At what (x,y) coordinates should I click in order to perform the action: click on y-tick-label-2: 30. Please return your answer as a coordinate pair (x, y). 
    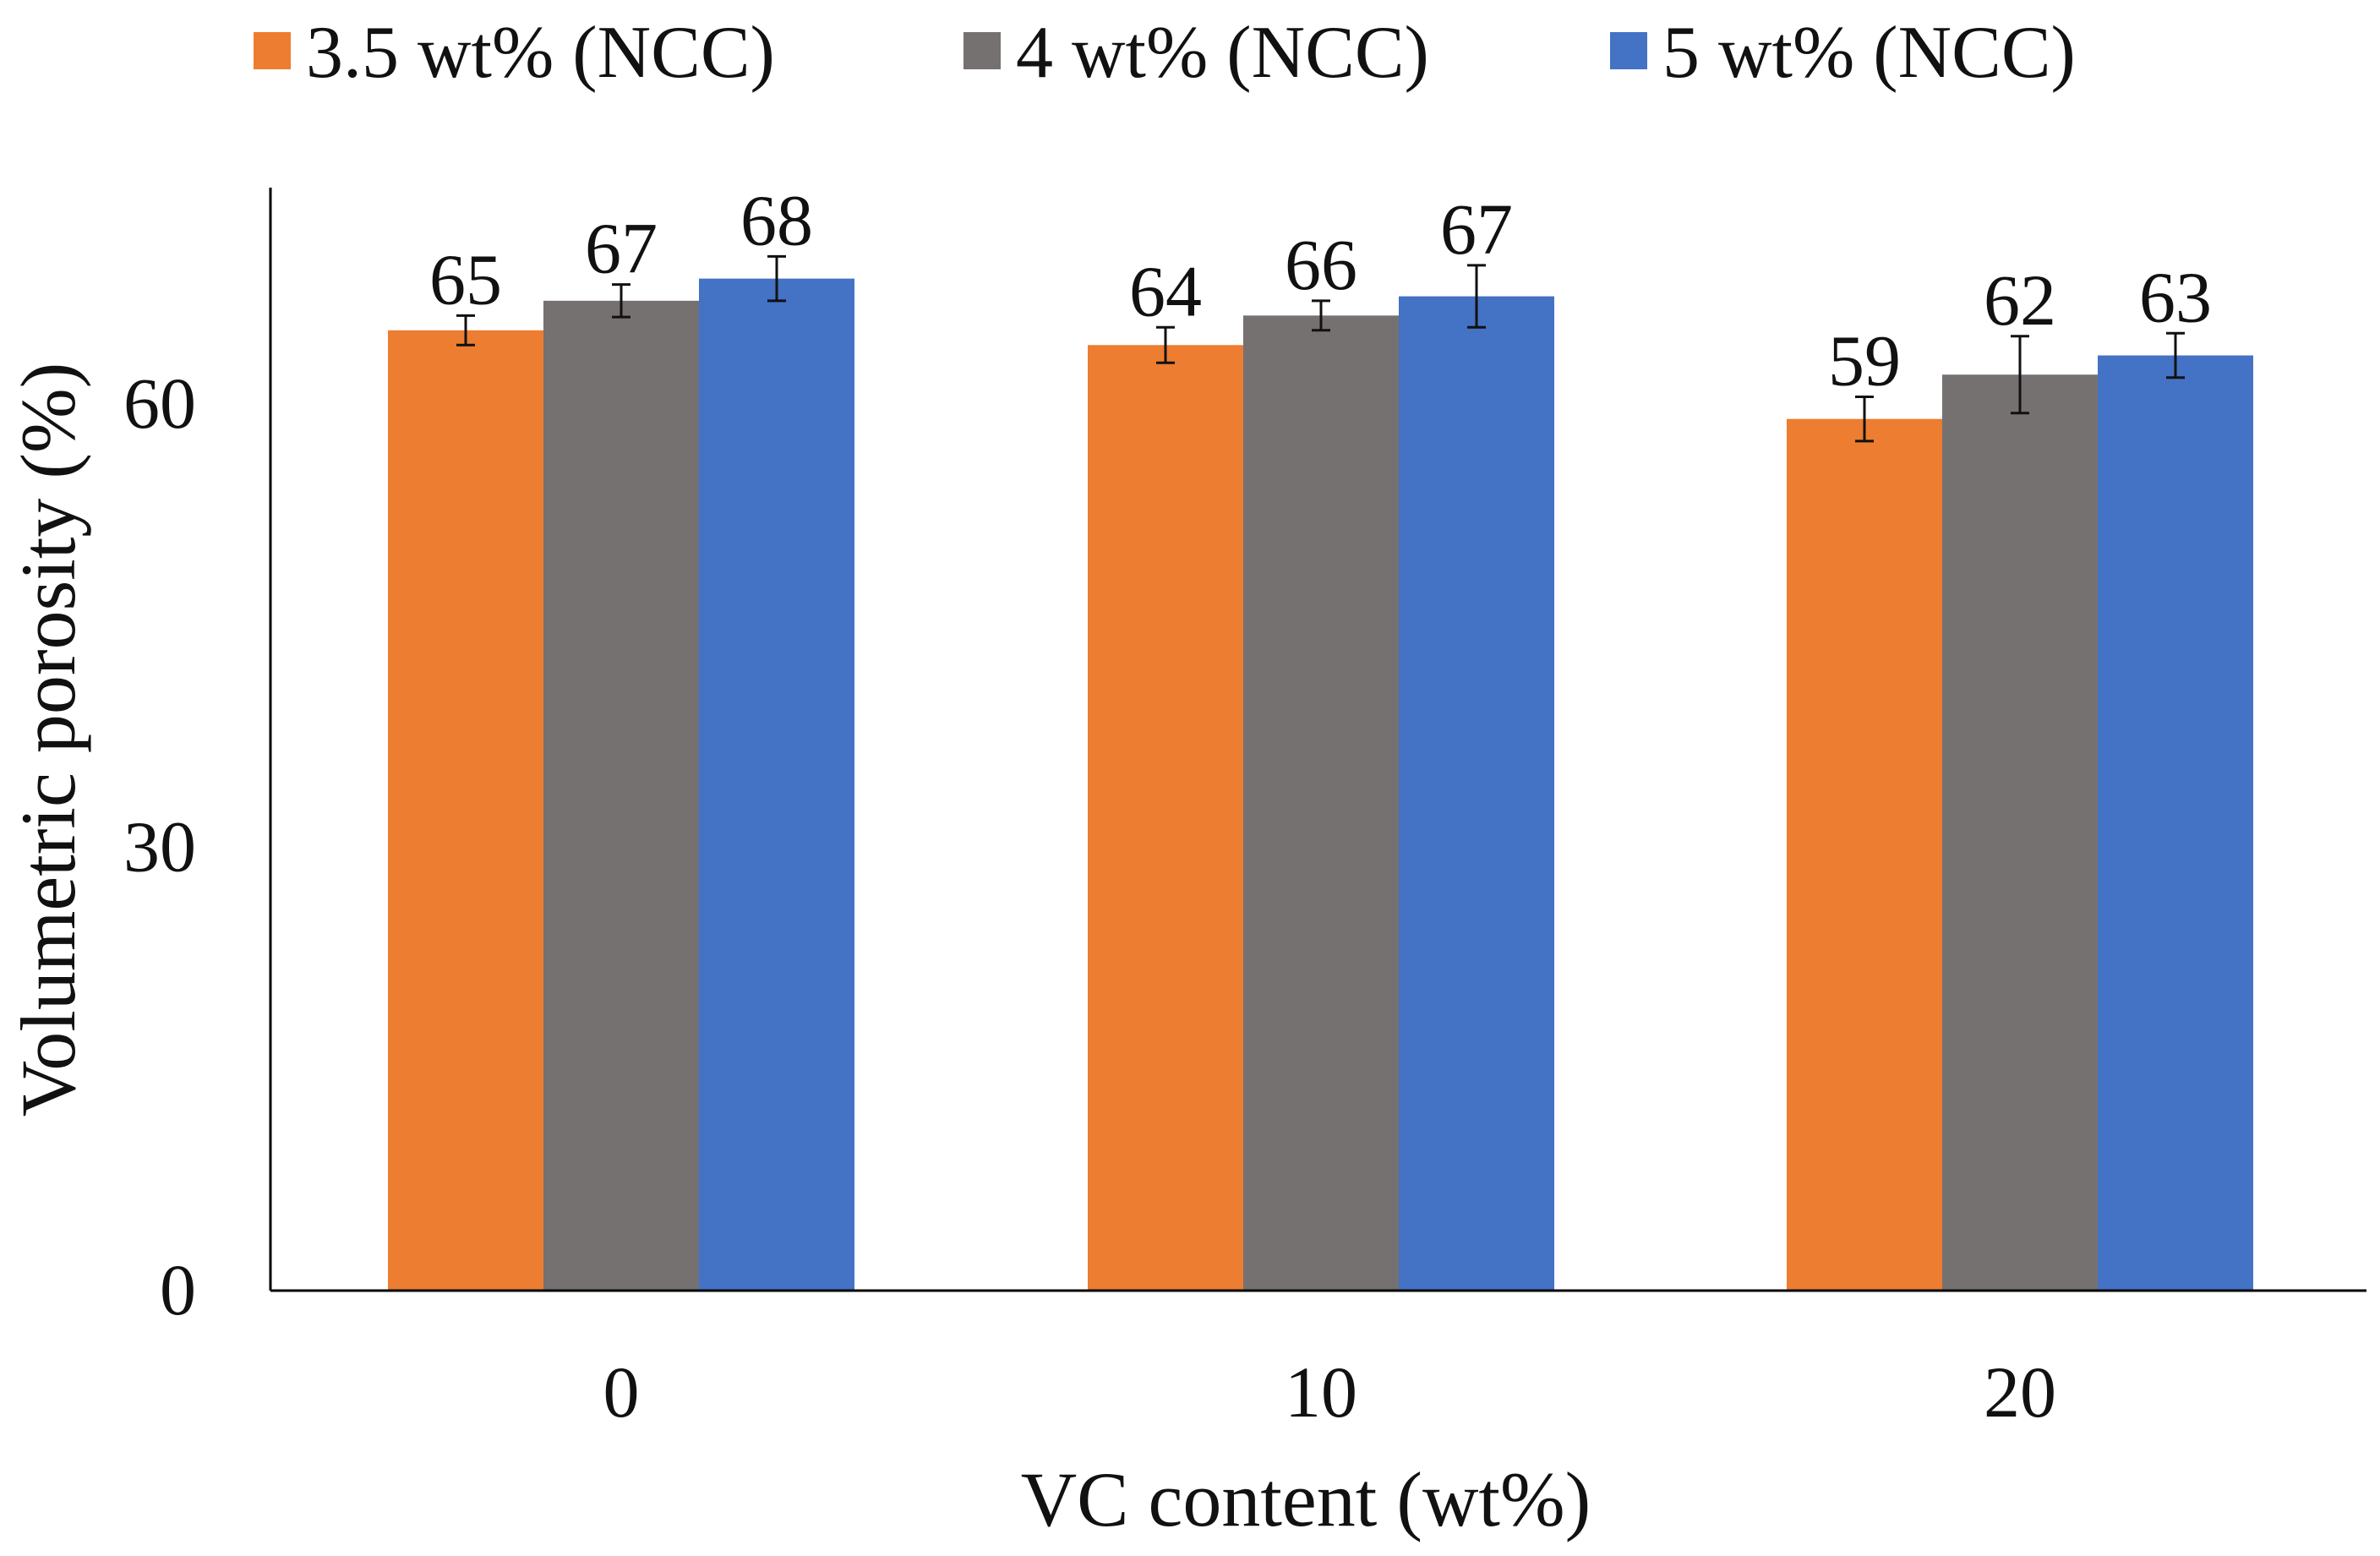
    Looking at the image, I should click on (160, 846).